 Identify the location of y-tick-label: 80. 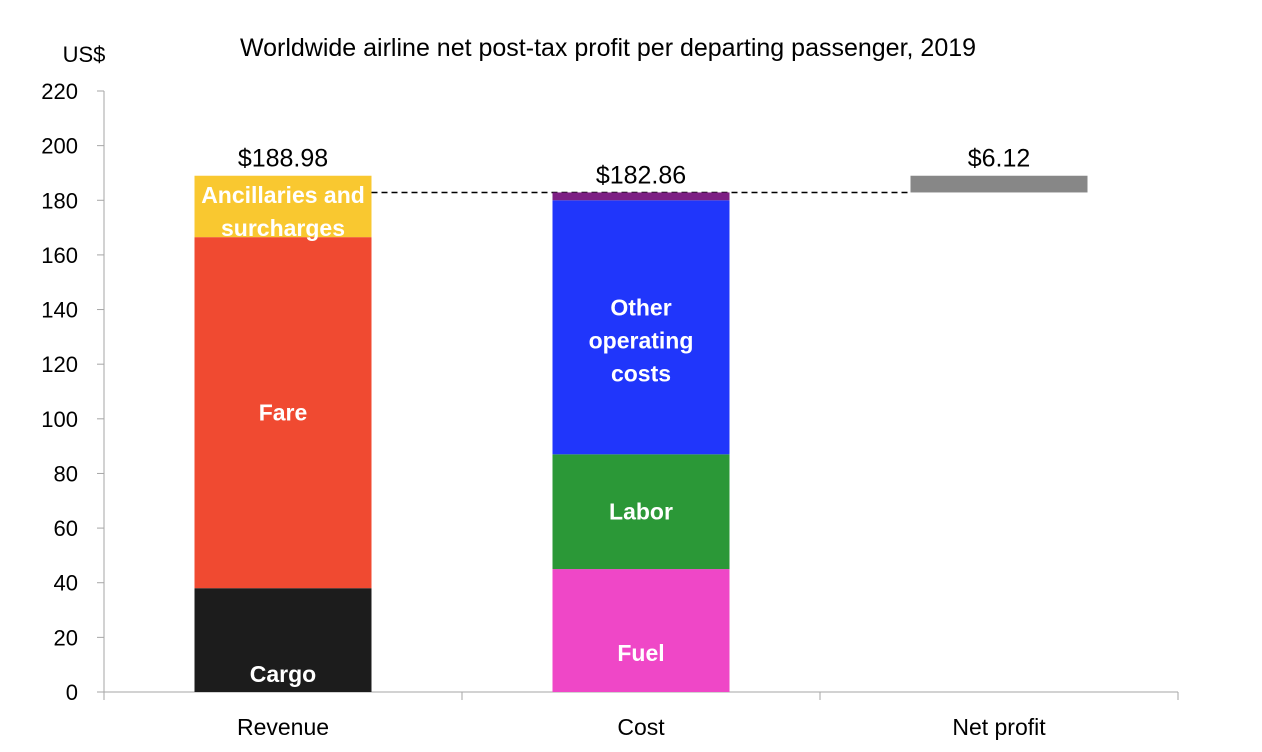
(66, 473).